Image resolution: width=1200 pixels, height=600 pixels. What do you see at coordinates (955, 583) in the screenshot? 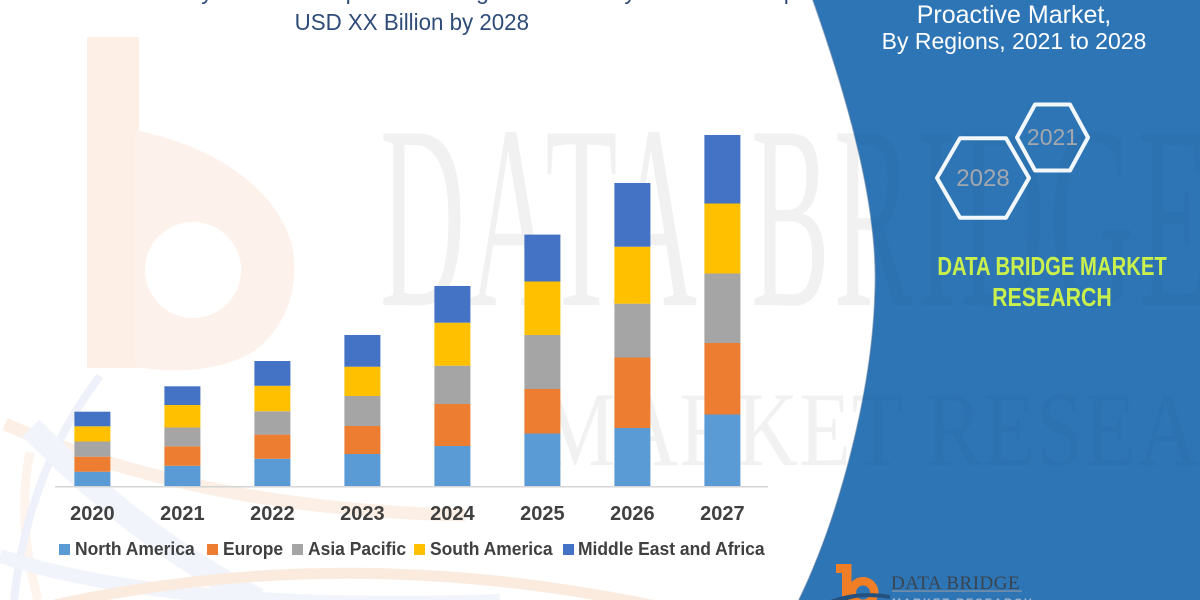
I see `svg-text: DATA BRIDGE` at bounding box center [955, 583].